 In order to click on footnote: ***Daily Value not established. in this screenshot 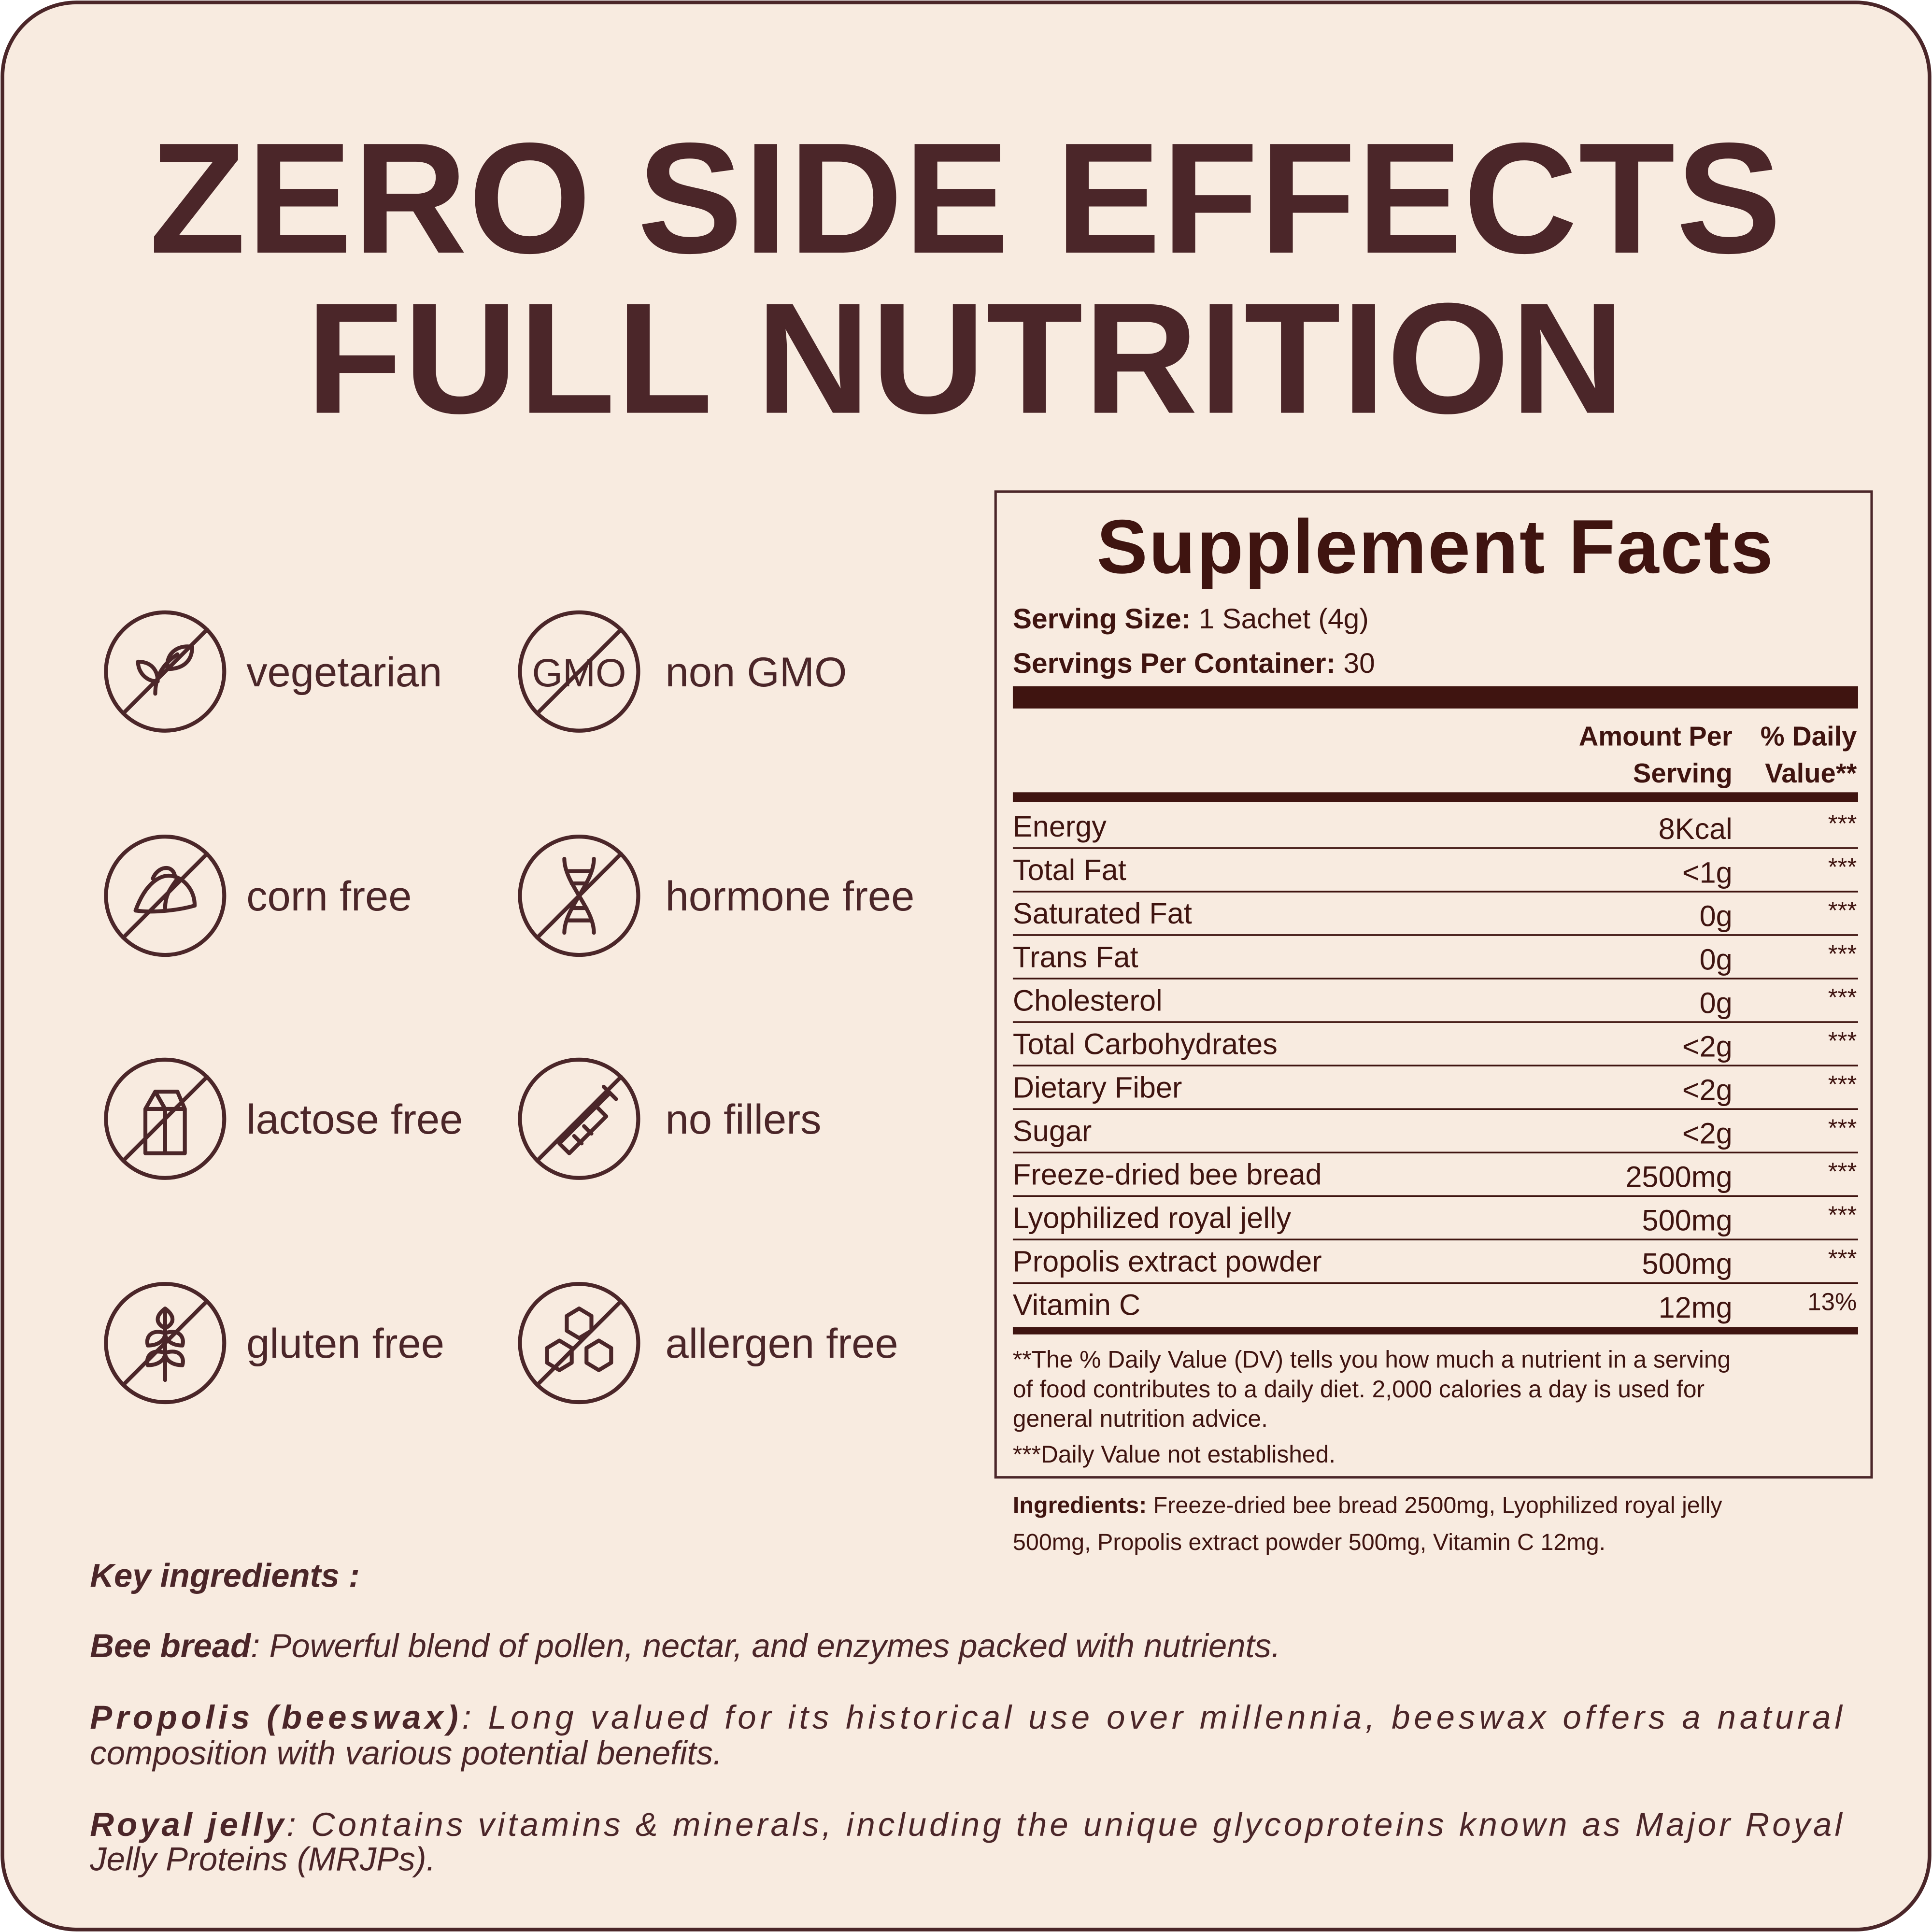, I will do `click(1174, 1454)`.